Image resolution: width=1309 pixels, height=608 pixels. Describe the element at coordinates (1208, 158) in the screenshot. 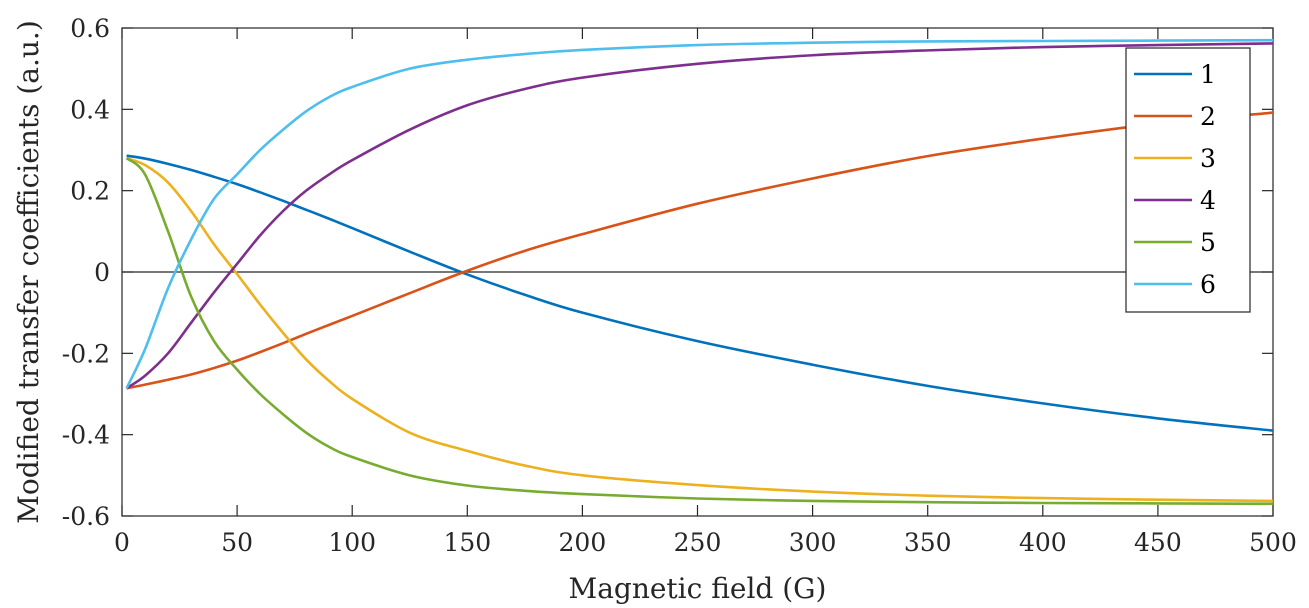

I see `legend-label-3: 3` at that location.